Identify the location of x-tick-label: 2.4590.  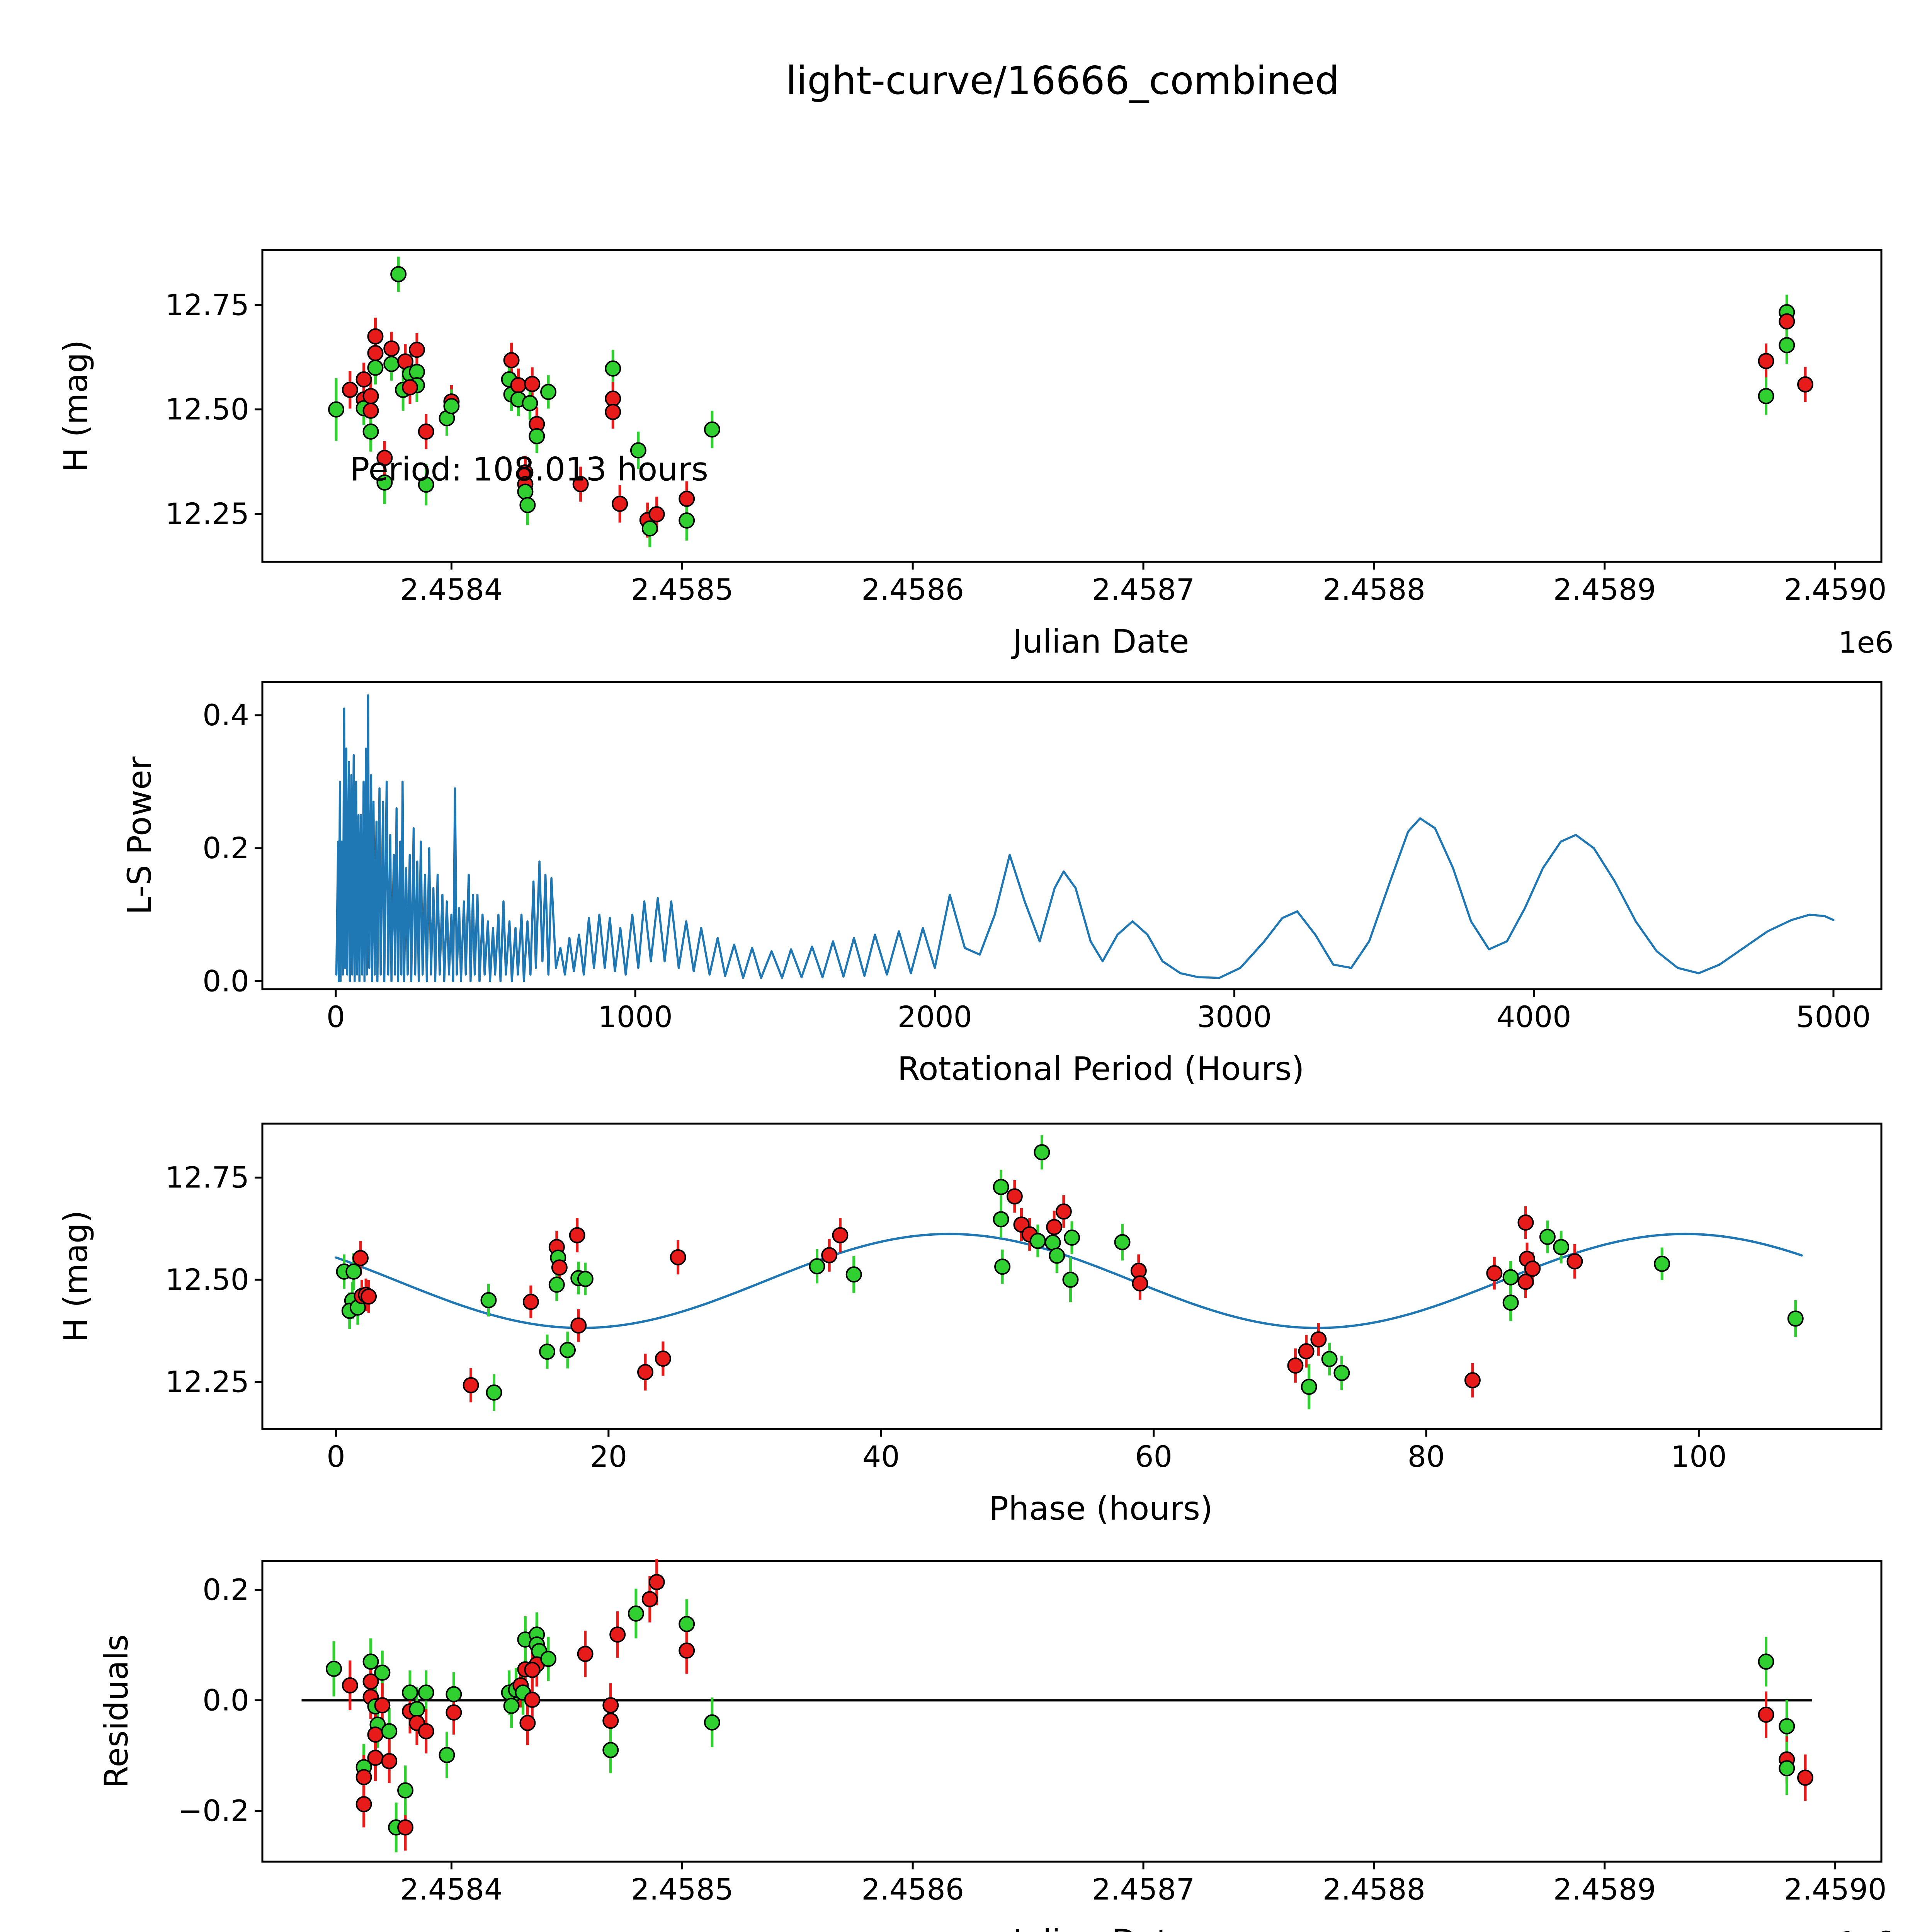
(1836, 1889).